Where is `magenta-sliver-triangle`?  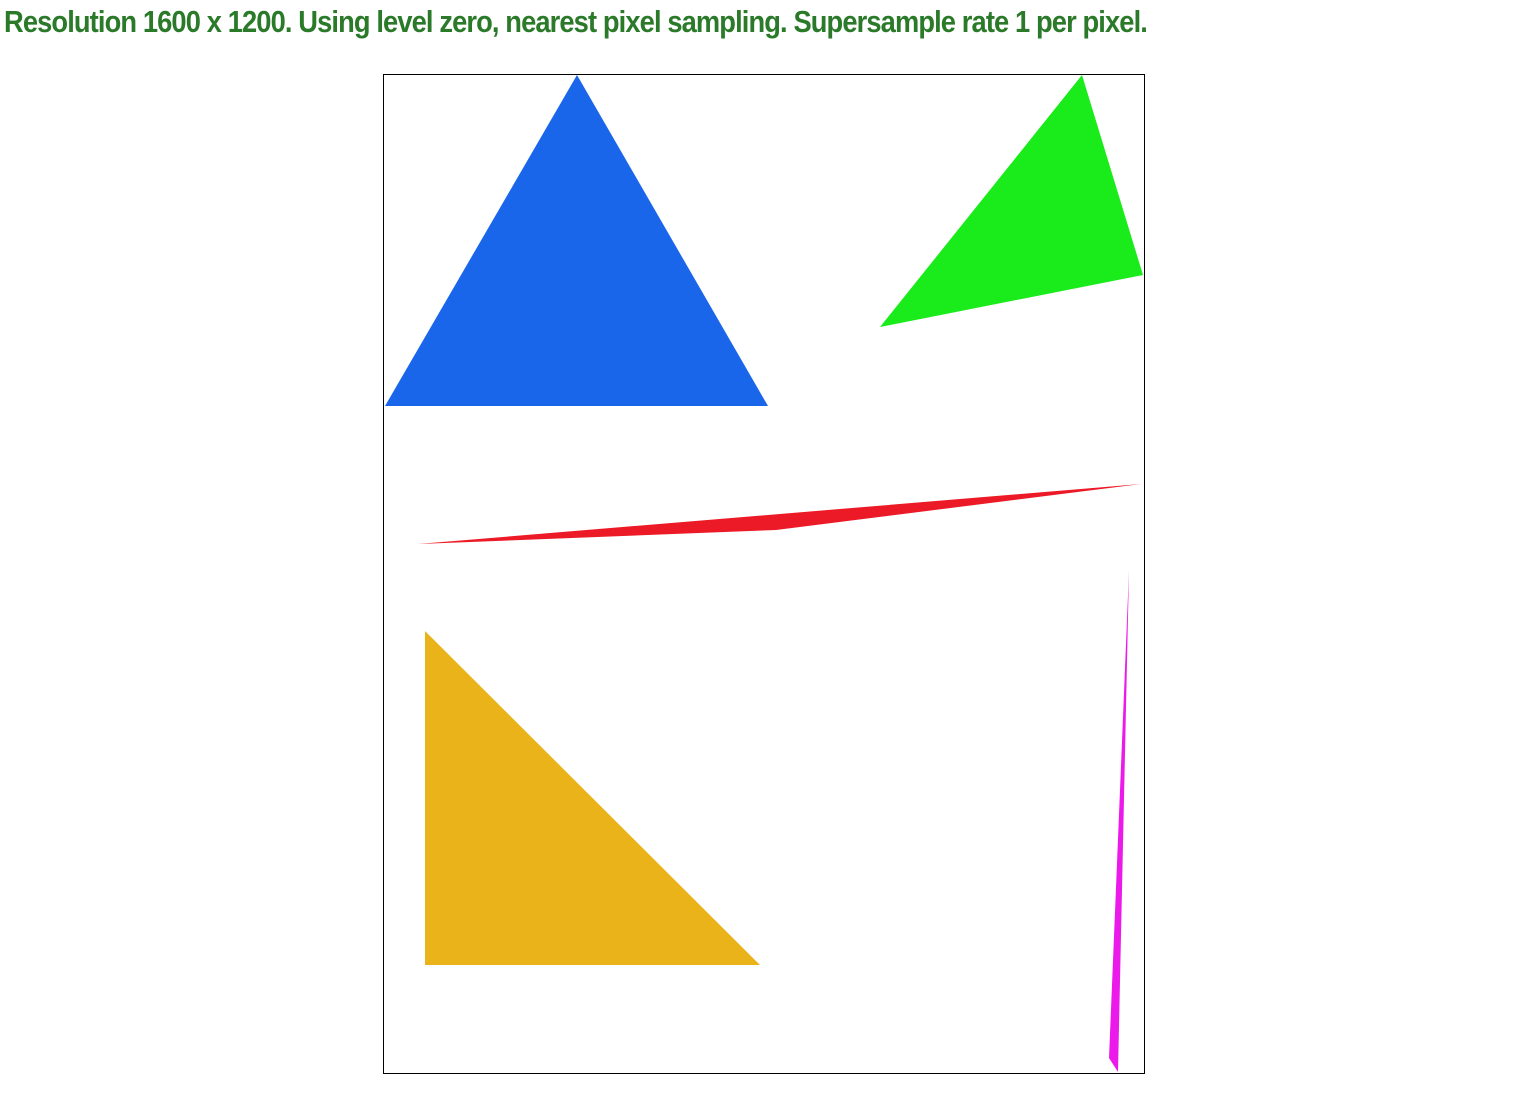
magenta-sliver-triangle is located at coordinates (1119, 821).